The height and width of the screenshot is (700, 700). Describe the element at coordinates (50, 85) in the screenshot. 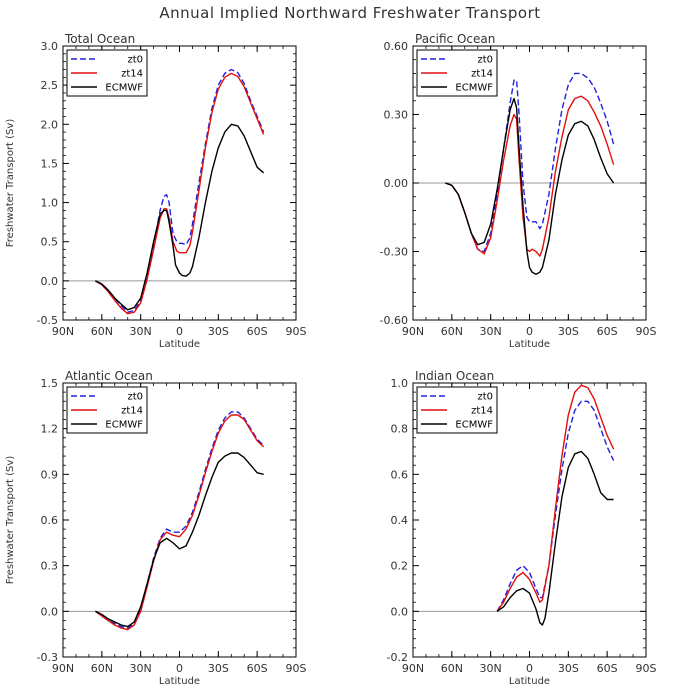

I see `y-tick-label: 2.5` at that location.